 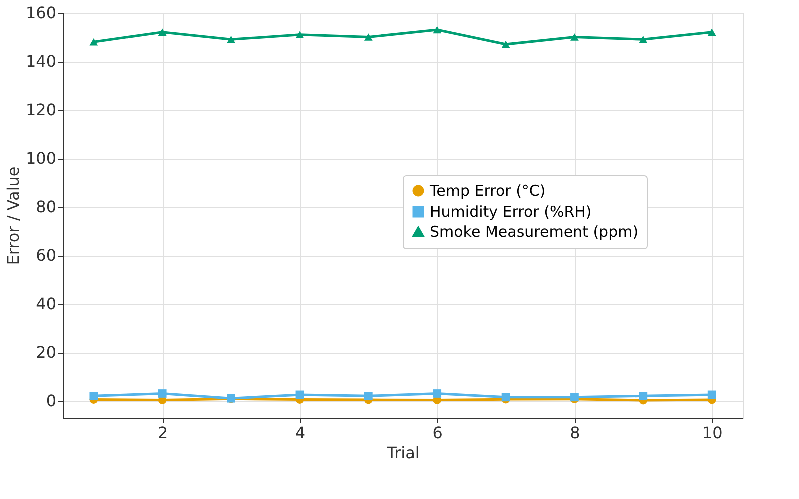 What do you see at coordinates (487, 191) in the screenshot?
I see `legend-label: Temp Error (°C)` at bounding box center [487, 191].